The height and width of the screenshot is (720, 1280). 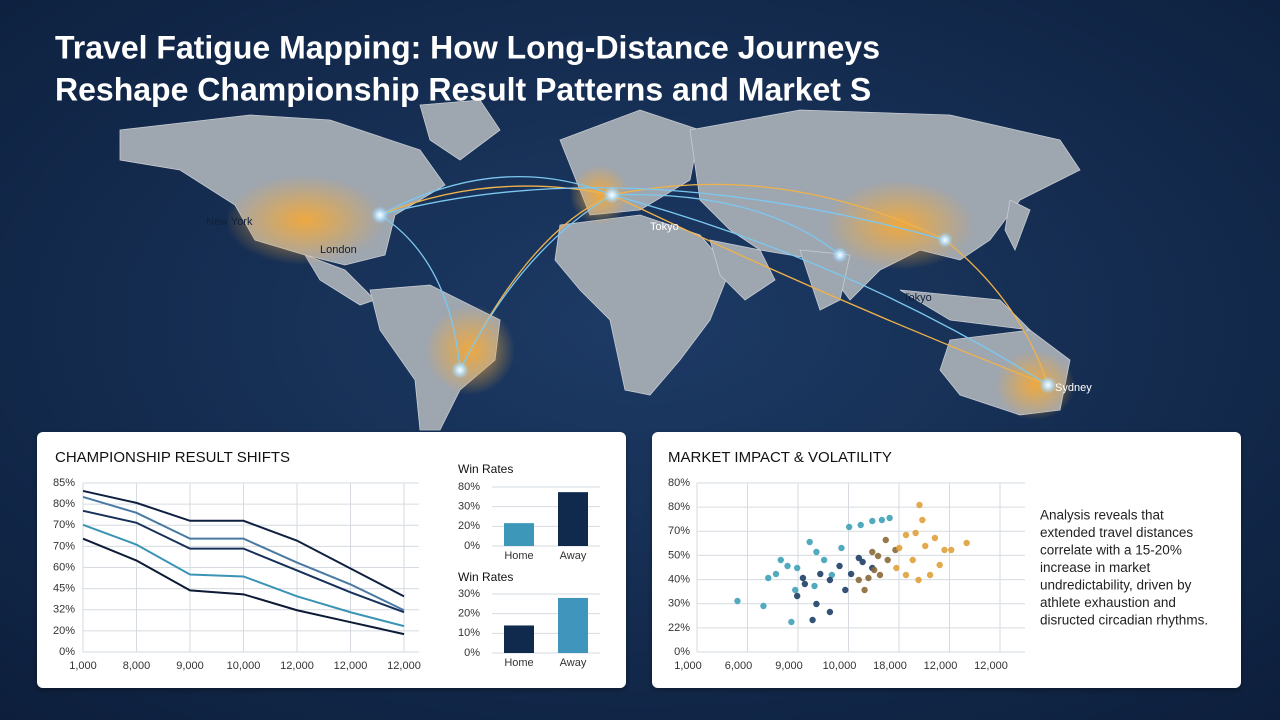 I want to click on central-america, so click(x=340, y=280).